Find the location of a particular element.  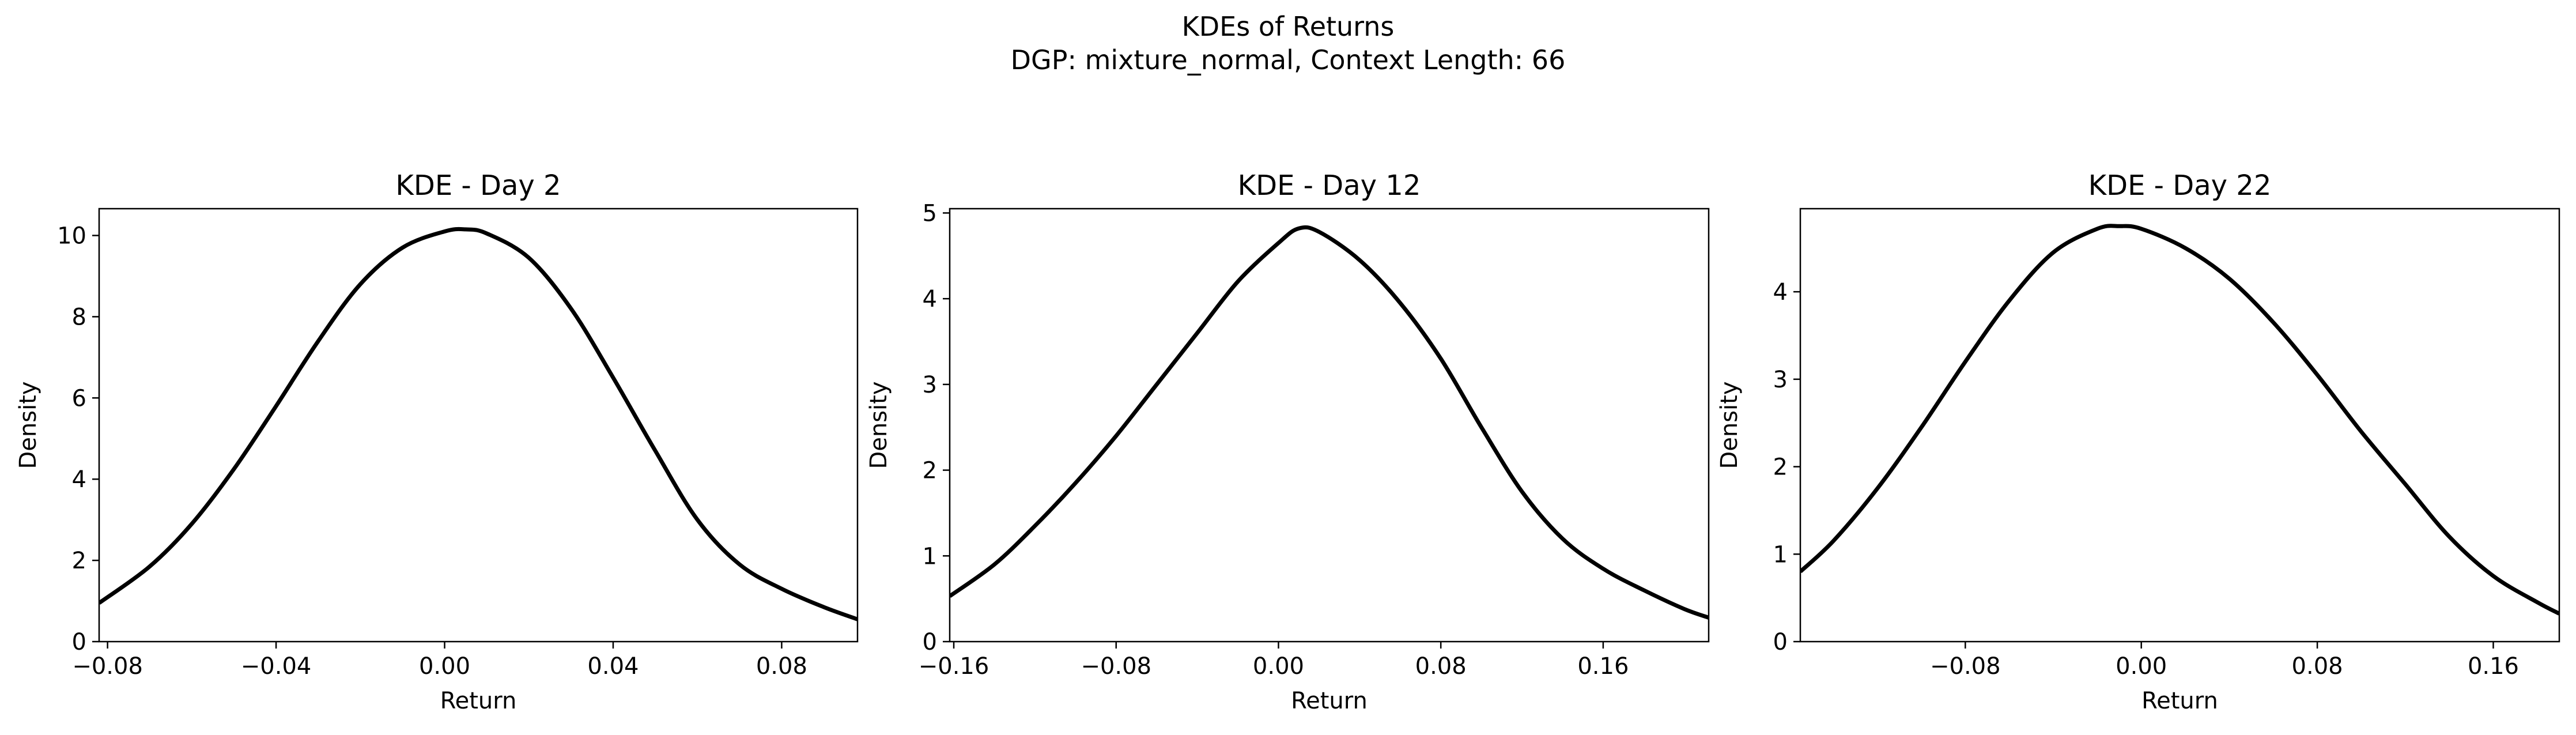

panel-1-x-axis-label: Return is located at coordinates (478, 701).